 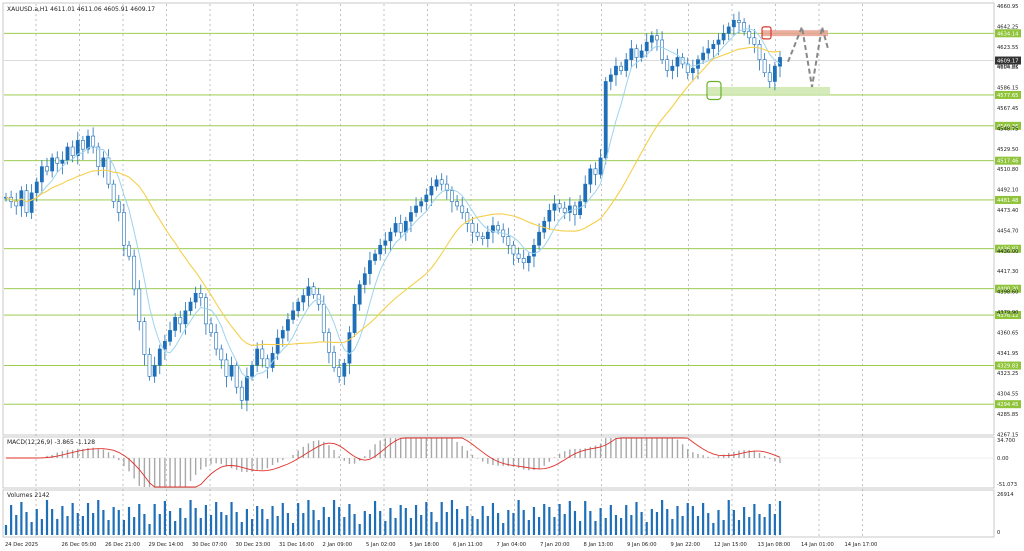 I want to click on price-label: 4304.55, so click(x=1007, y=395).